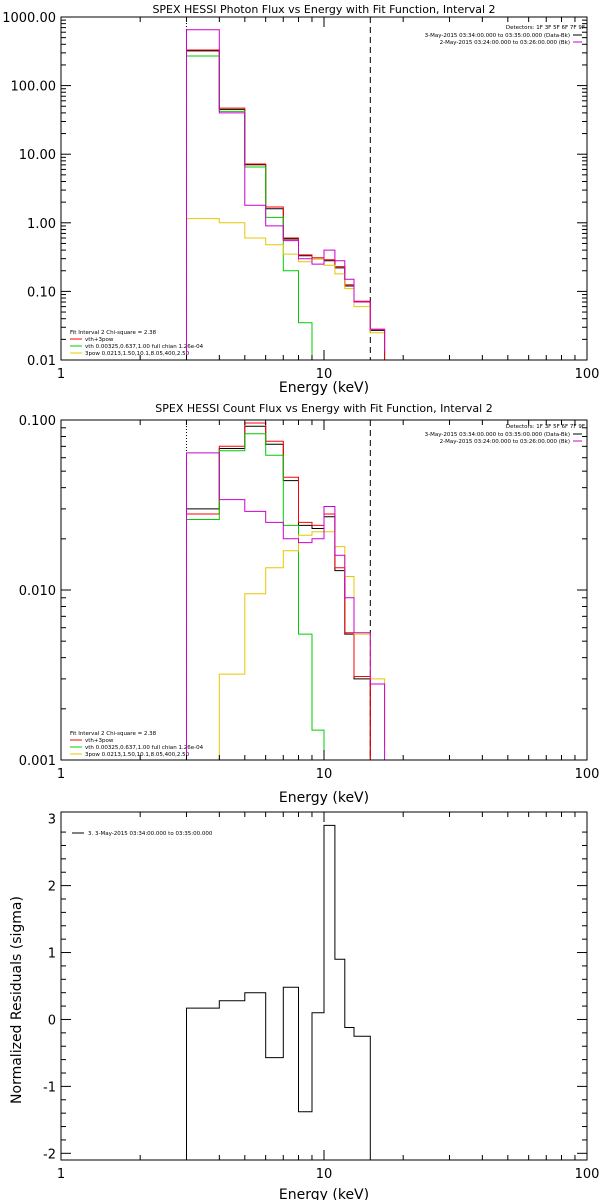  I want to click on count-flux-xlabel: Energy (keV), so click(324, 798).